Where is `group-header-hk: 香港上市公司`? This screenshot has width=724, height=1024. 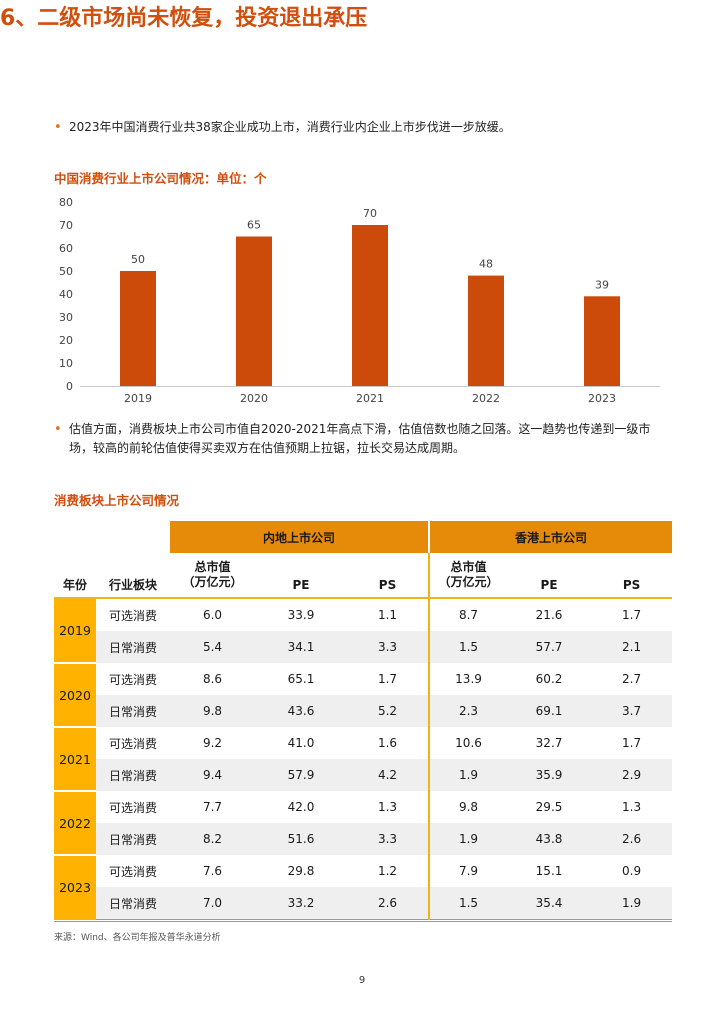
group-header-hk: 香港上市公司 is located at coordinates (551, 537).